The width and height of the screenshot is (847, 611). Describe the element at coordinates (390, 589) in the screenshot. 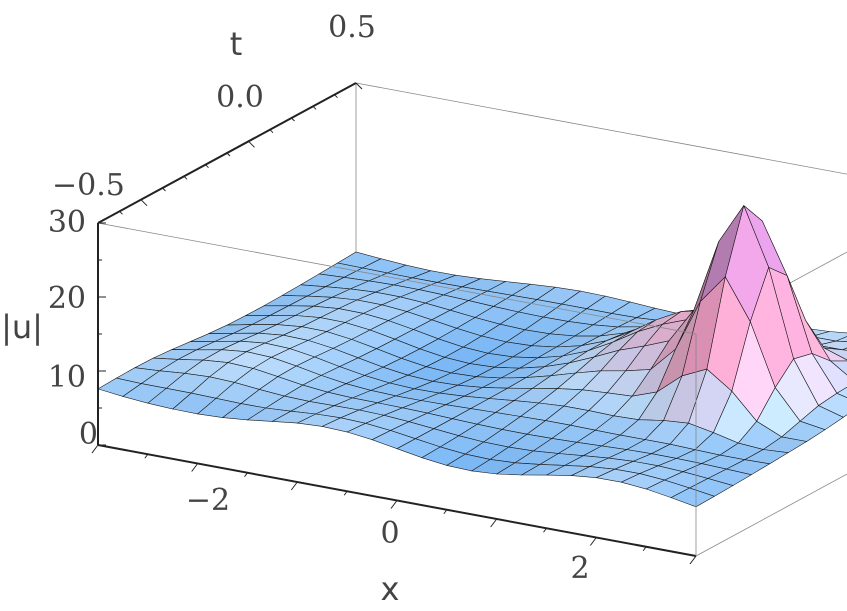

I see `x-axis-label: x` at that location.